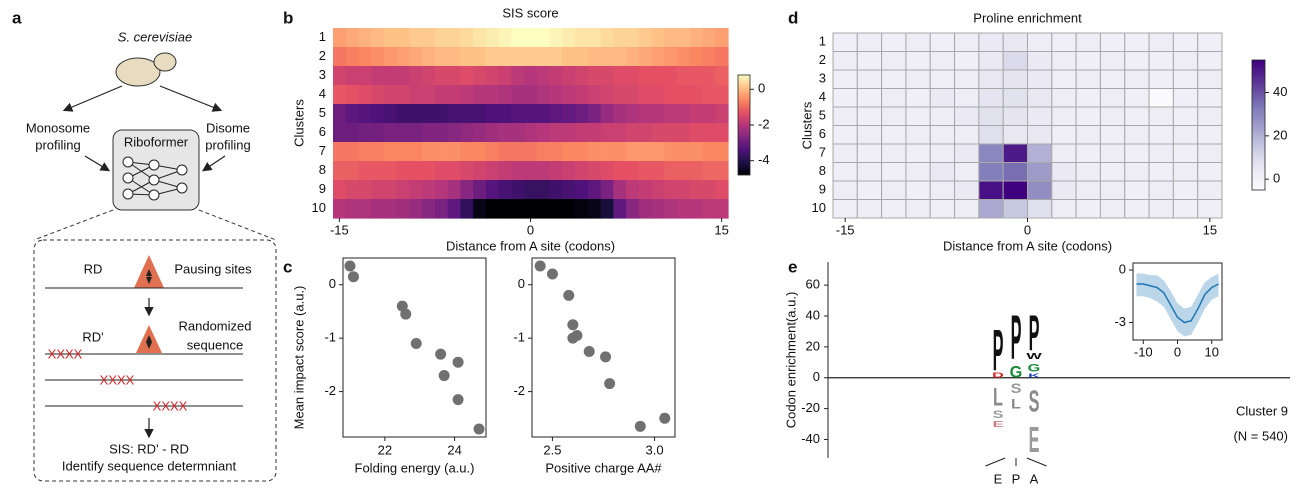  I want to click on logo-letter: W, so click(1034, 356).